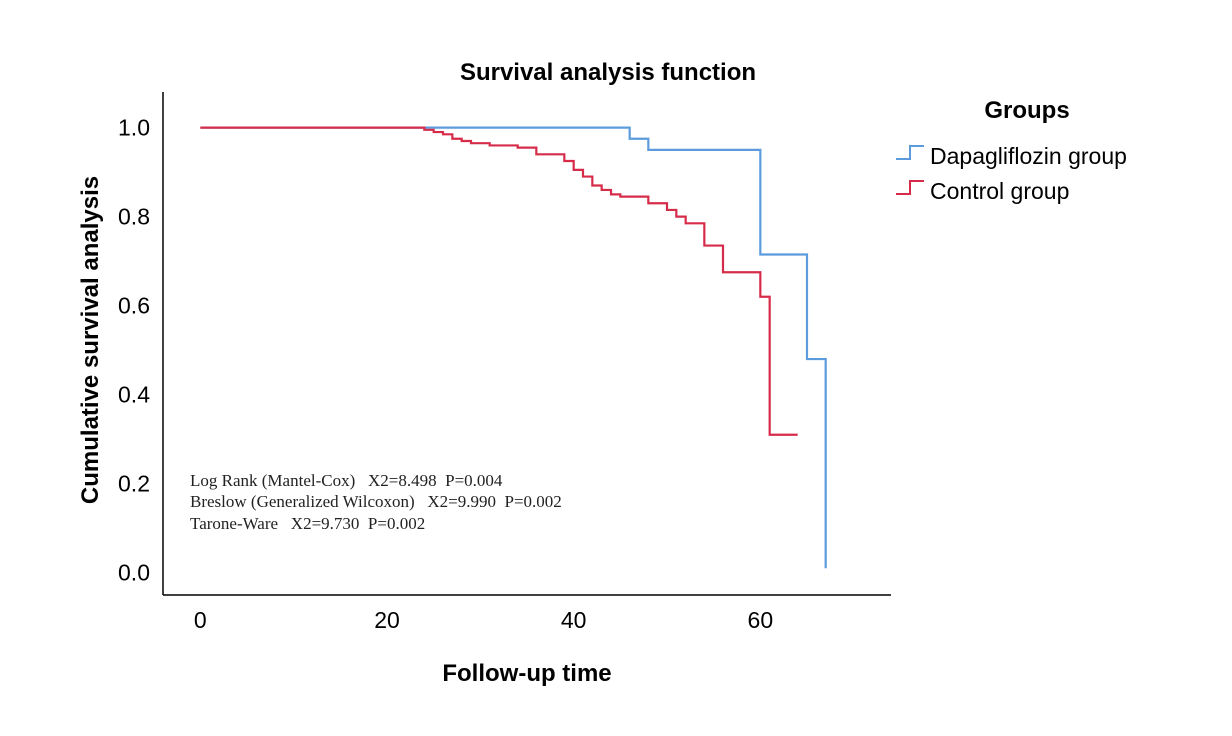  What do you see at coordinates (761, 620) in the screenshot?
I see `x-tick-label: 60` at bounding box center [761, 620].